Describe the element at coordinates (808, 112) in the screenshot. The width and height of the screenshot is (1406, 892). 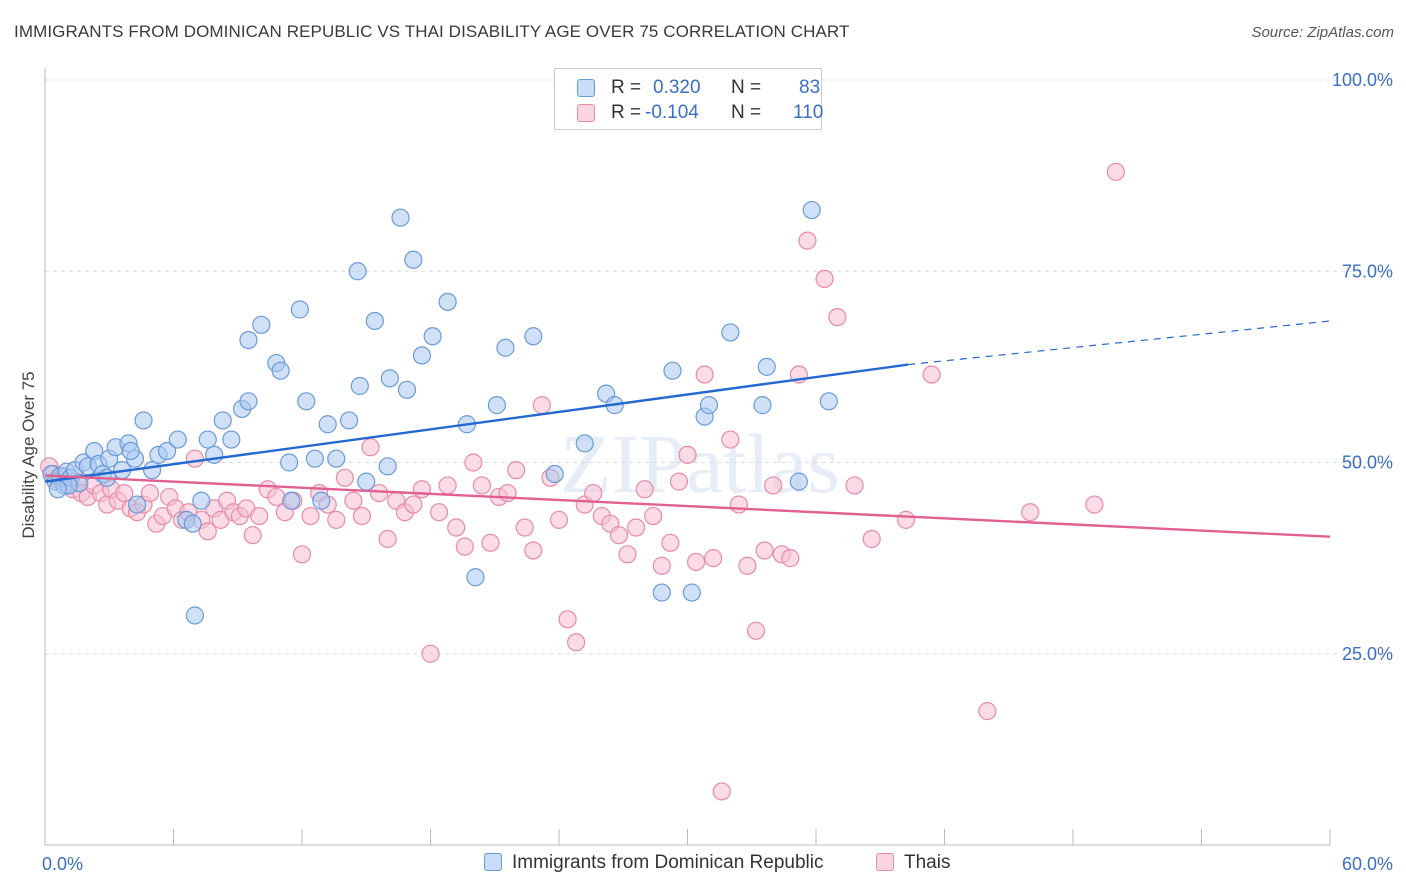
I see `legend-n-value-pink: 110` at that location.